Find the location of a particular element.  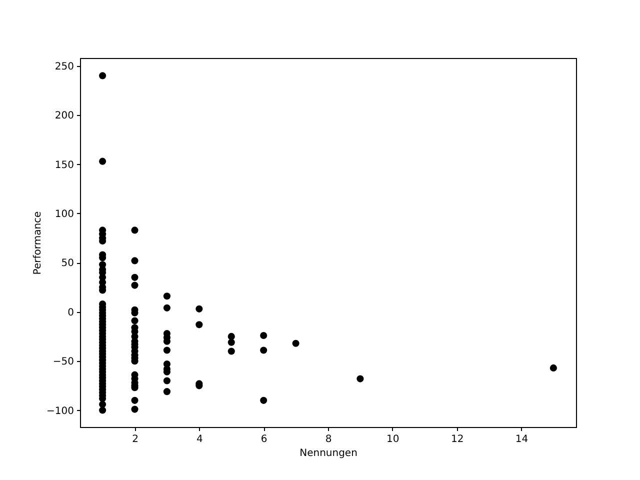

y-axis-title: Performance is located at coordinates (38, 243).